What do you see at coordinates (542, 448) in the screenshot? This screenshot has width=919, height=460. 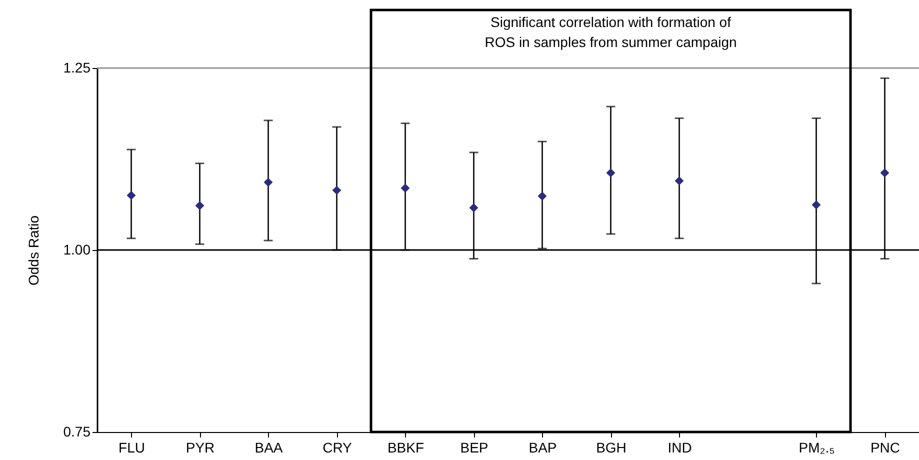 I see `x-tick-label: BAP` at bounding box center [542, 448].